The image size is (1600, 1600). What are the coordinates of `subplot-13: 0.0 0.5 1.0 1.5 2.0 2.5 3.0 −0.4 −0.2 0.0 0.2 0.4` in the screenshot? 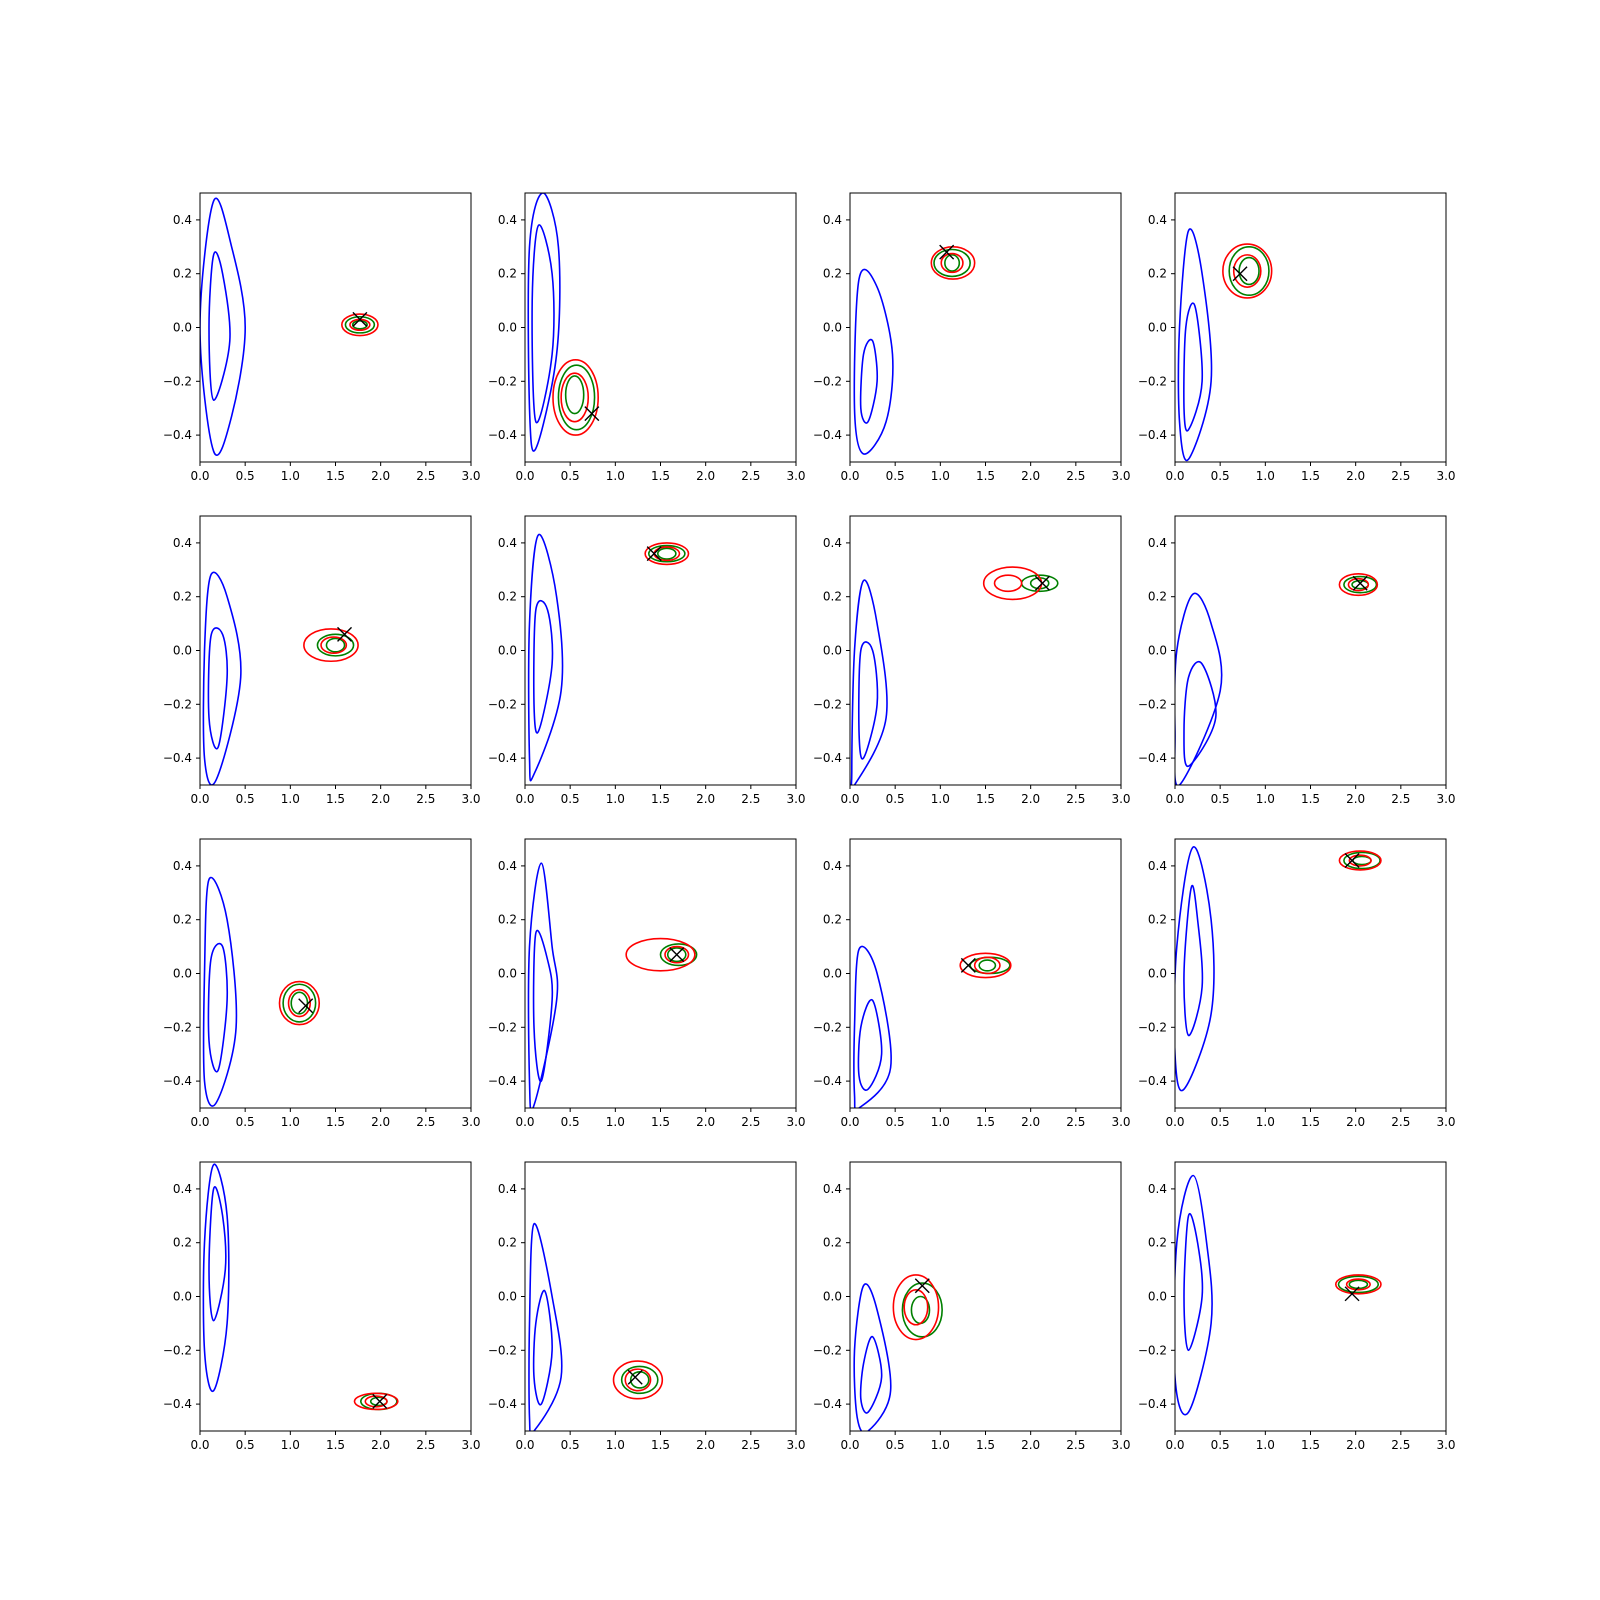 It's located at (322, 1306).